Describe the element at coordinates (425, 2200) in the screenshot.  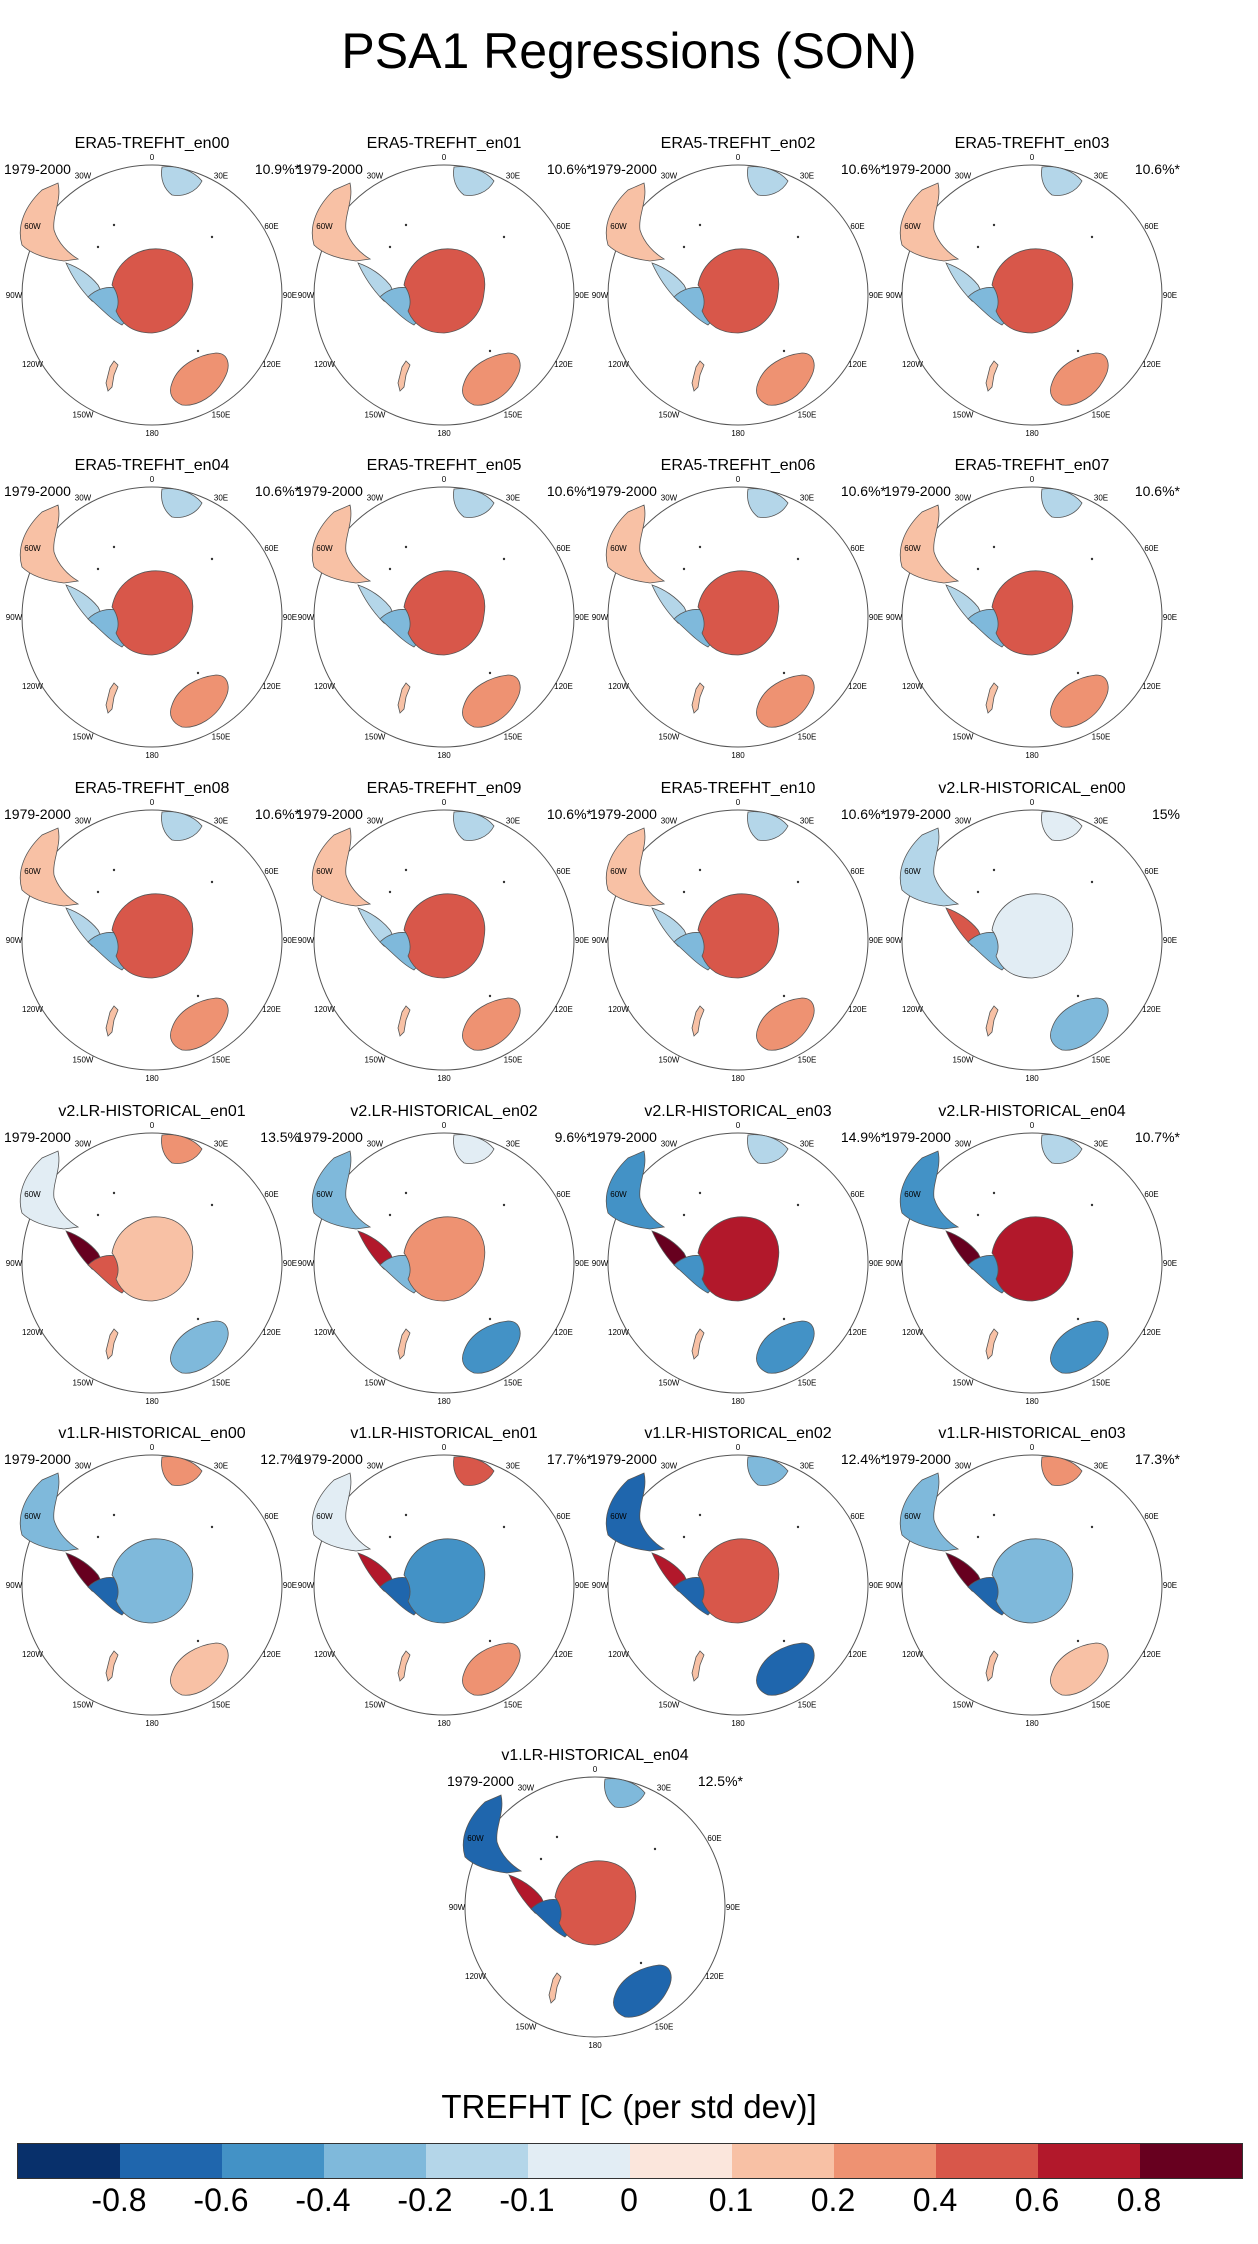
I see `colorbar-tick-label: -0.2` at that location.